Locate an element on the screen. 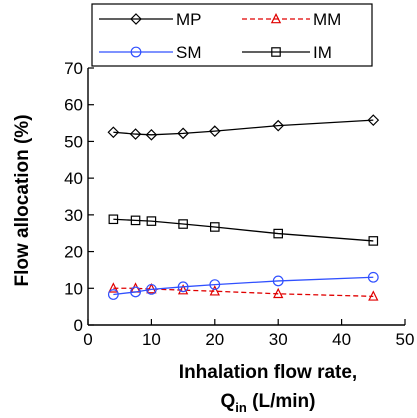  series-im is located at coordinates (243, 230).